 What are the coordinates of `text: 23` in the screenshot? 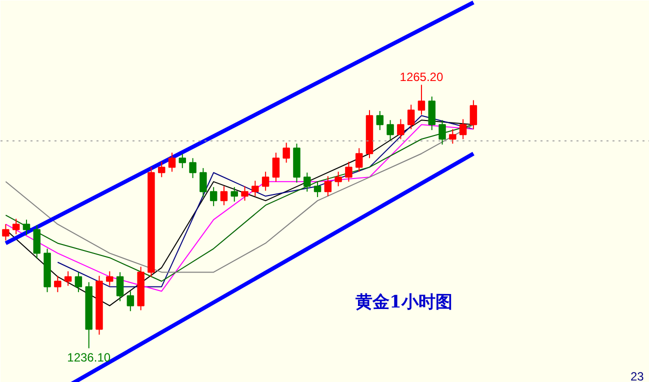 It's located at (637, 376).